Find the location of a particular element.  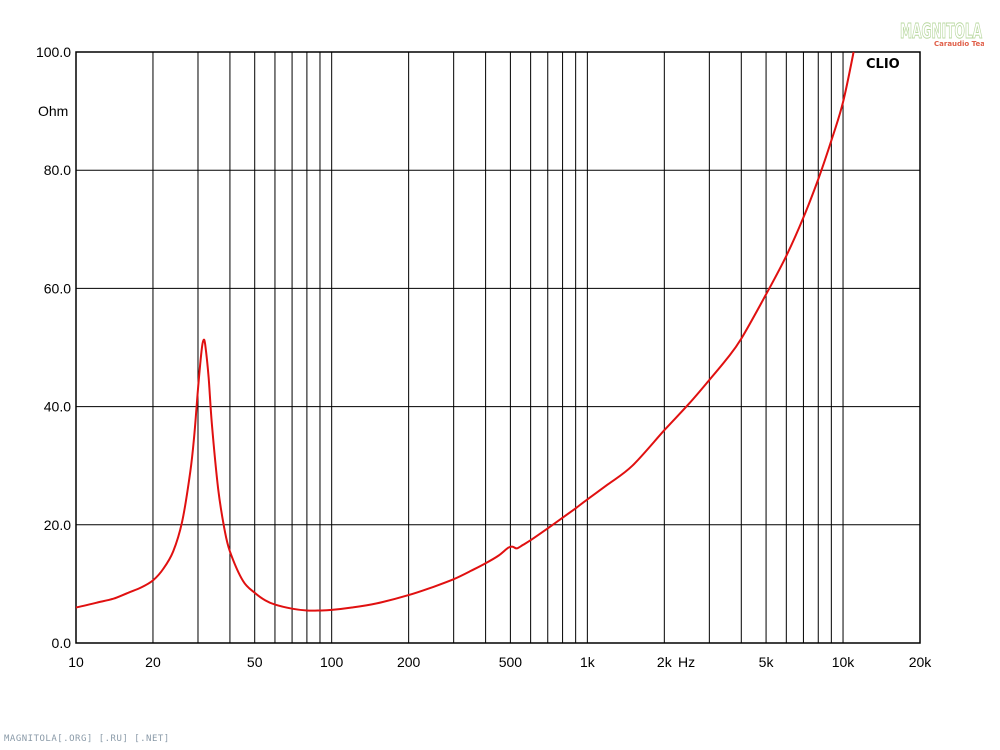

x-axis-label: Hz is located at coordinates (686, 662).